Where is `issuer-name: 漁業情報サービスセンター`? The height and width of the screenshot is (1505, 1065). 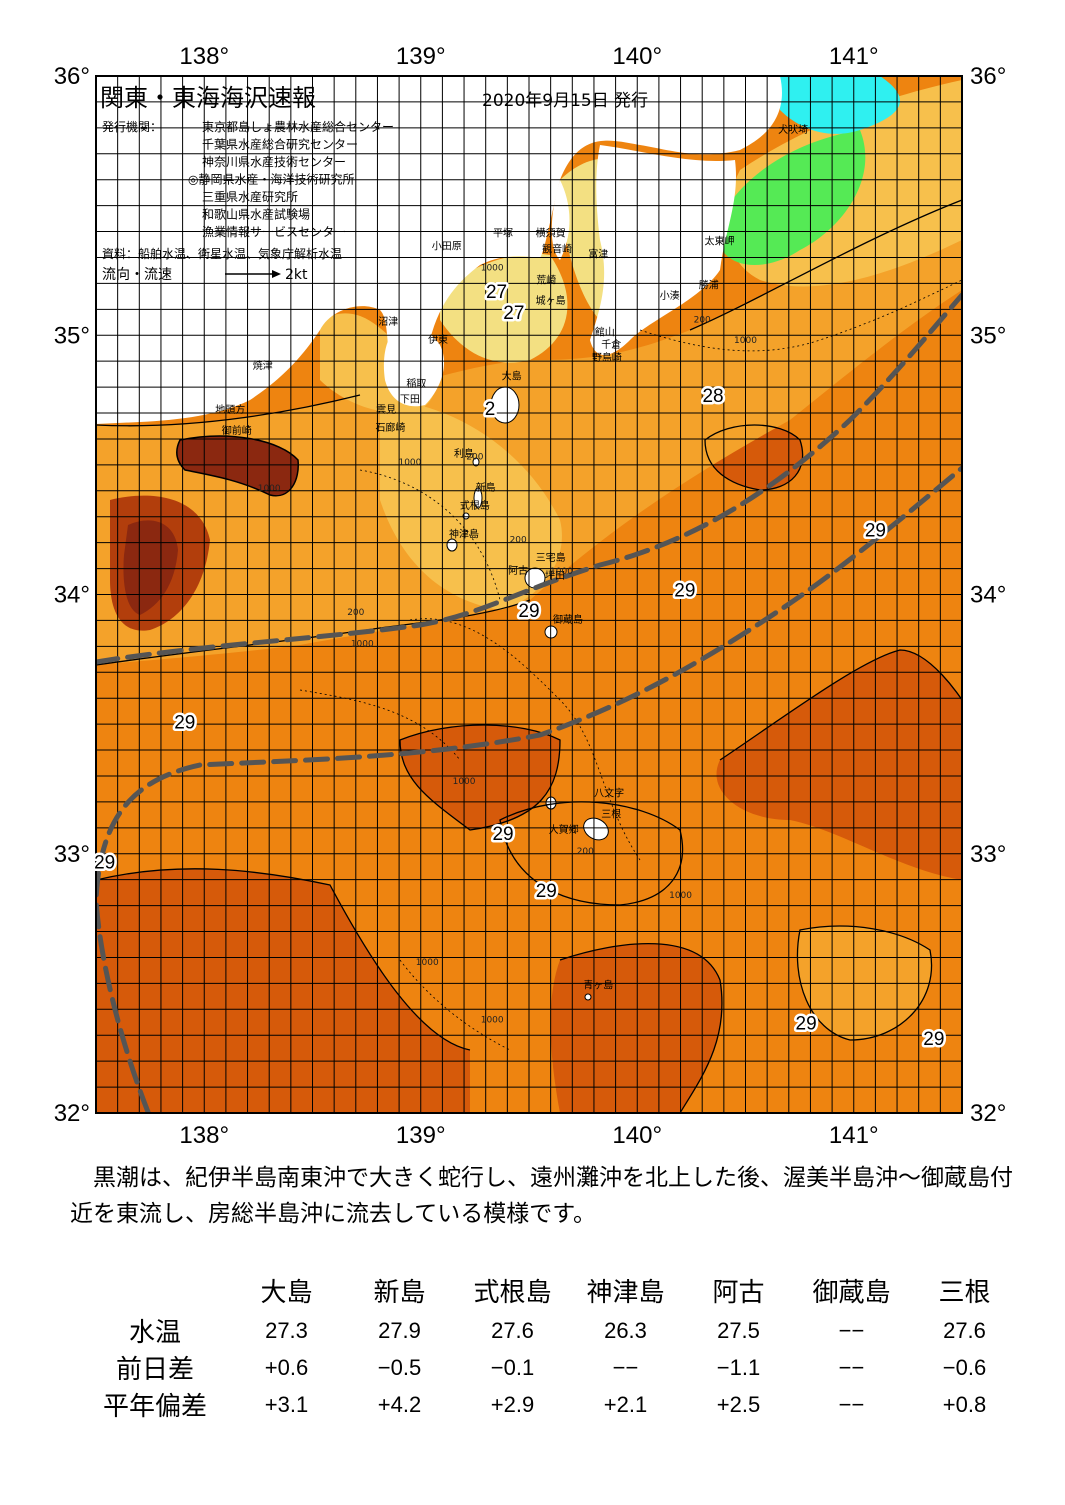 issuer-name: 漁業情報サービスセンター is located at coordinates (274, 232).